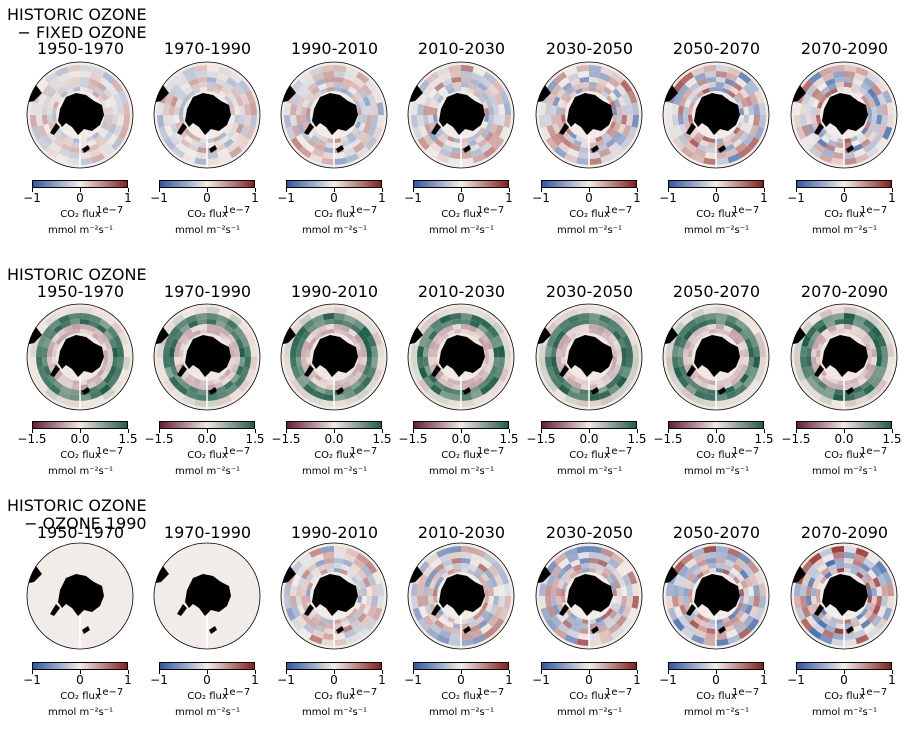  What do you see at coordinates (334, 48) in the screenshot?
I see `panel-title: 1990-2010` at bounding box center [334, 48].